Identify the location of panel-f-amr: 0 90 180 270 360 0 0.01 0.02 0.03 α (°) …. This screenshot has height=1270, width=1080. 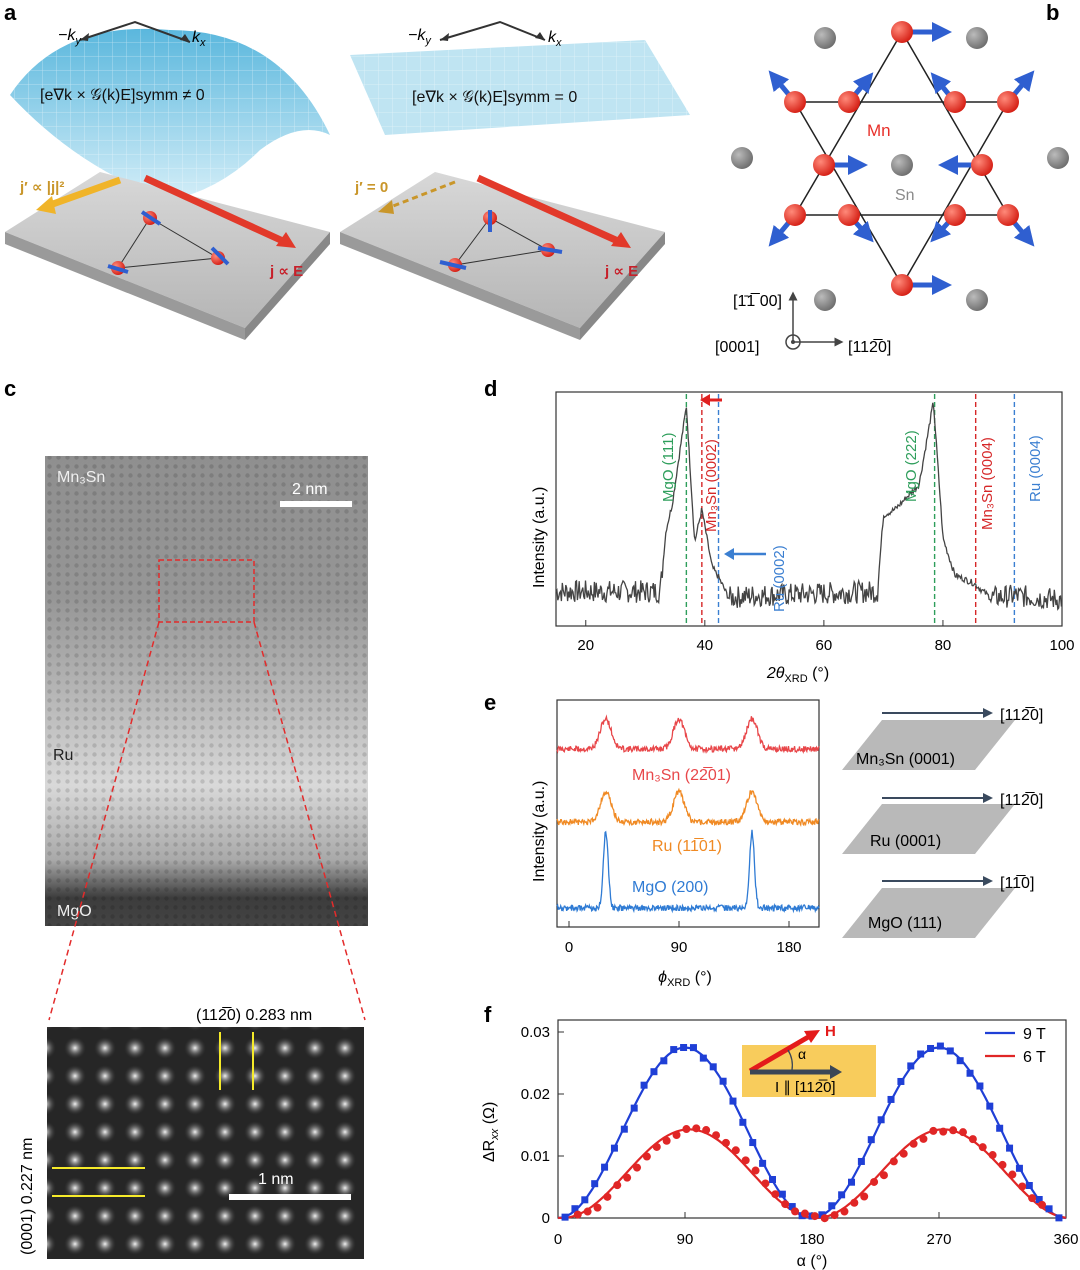
(780, 1144).